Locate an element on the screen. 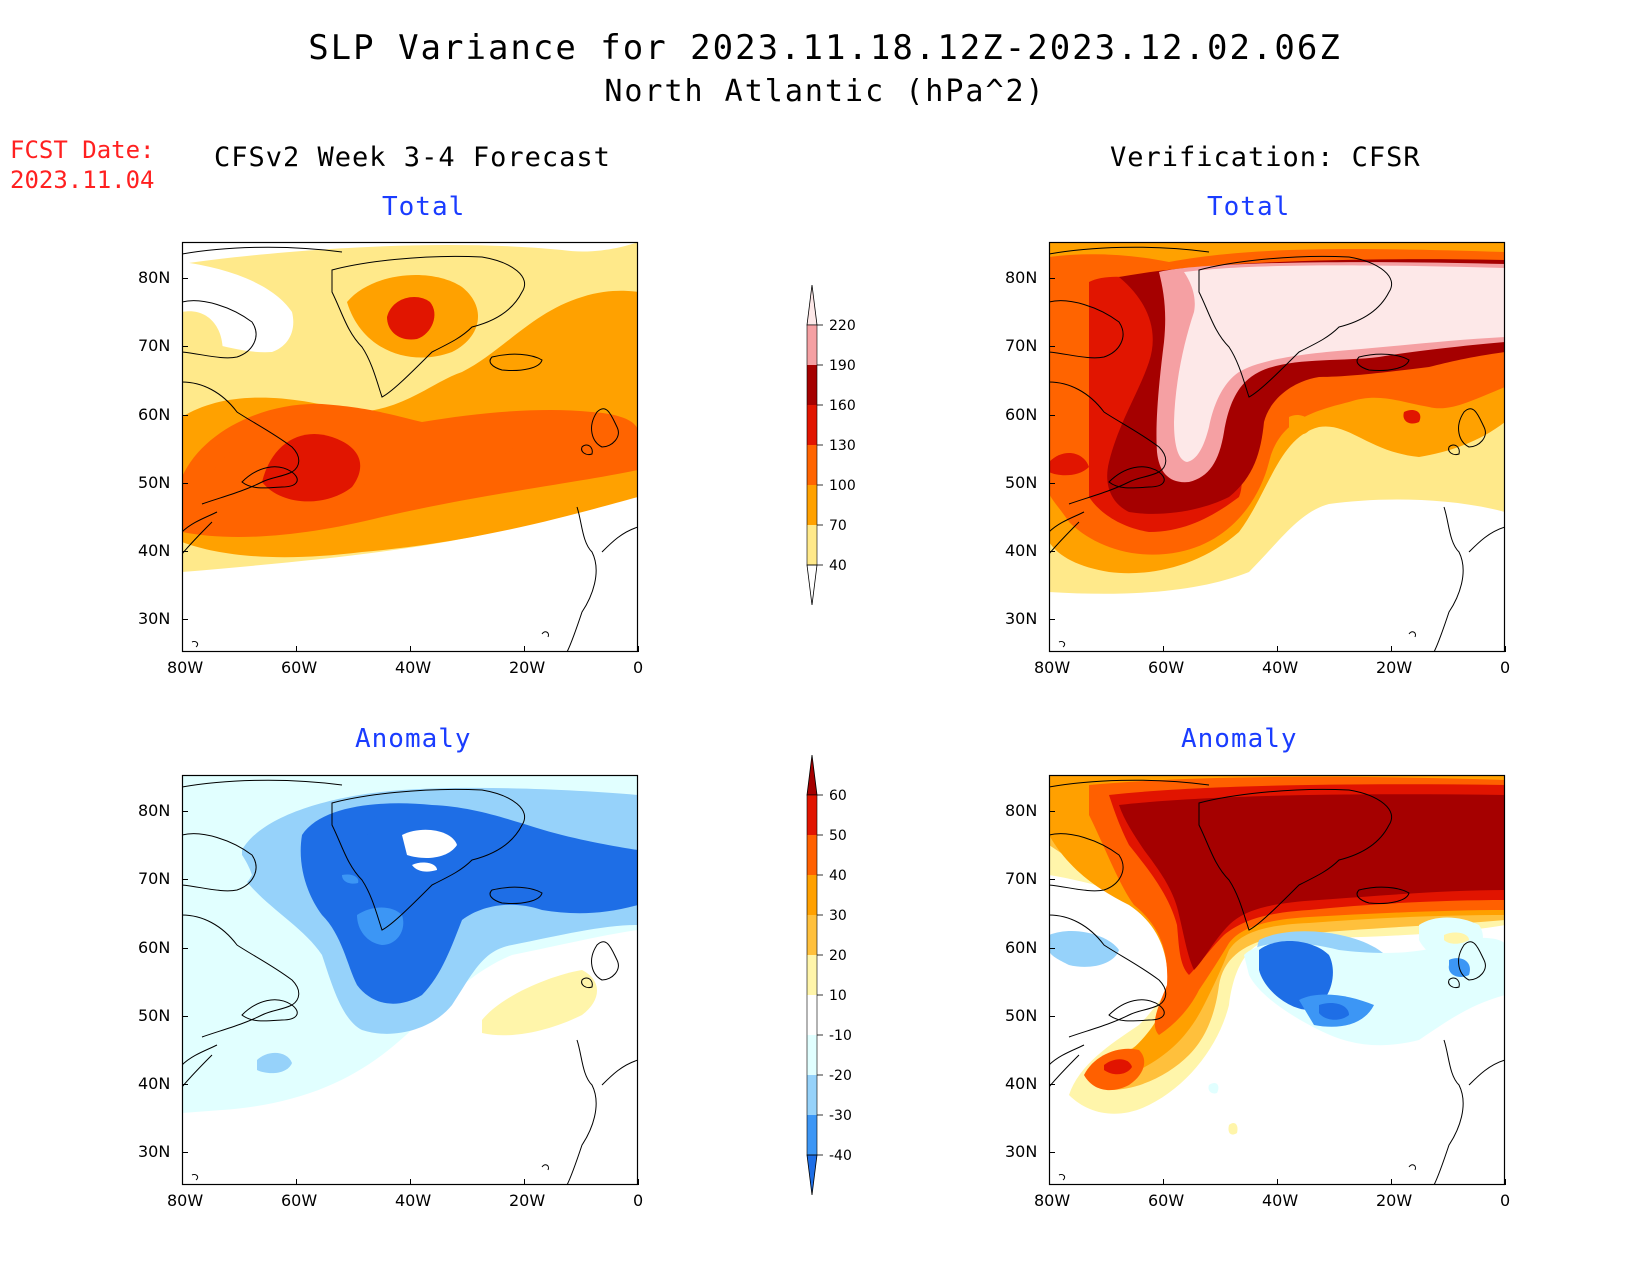 This screenshot has height=1275, width=1650. fcst-date-label: FCST Date: is located at coordinates (82, 150).